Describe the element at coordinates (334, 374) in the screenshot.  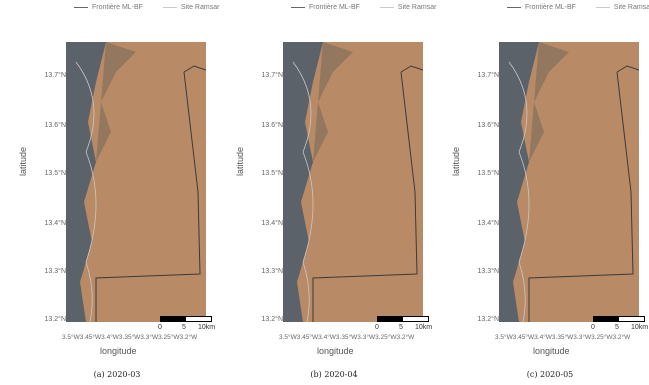
I see `panel-caption: (b) 2020-04` at that location.